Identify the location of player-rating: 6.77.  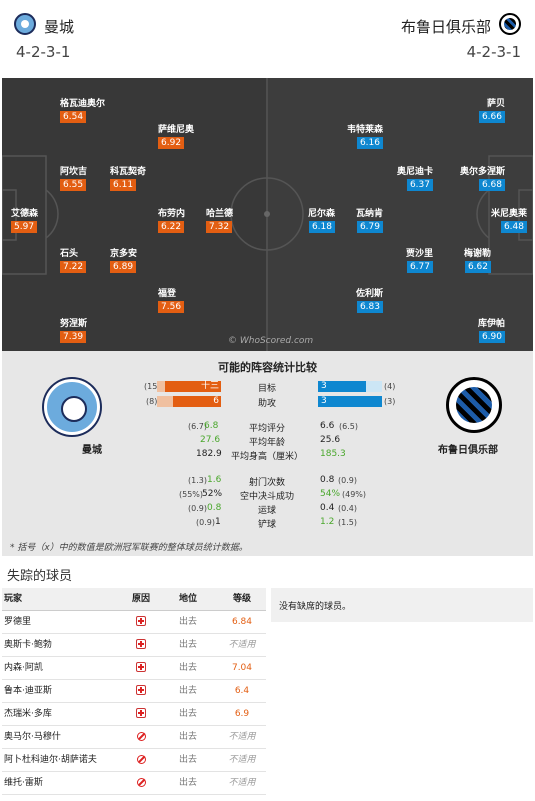
(419, 267).